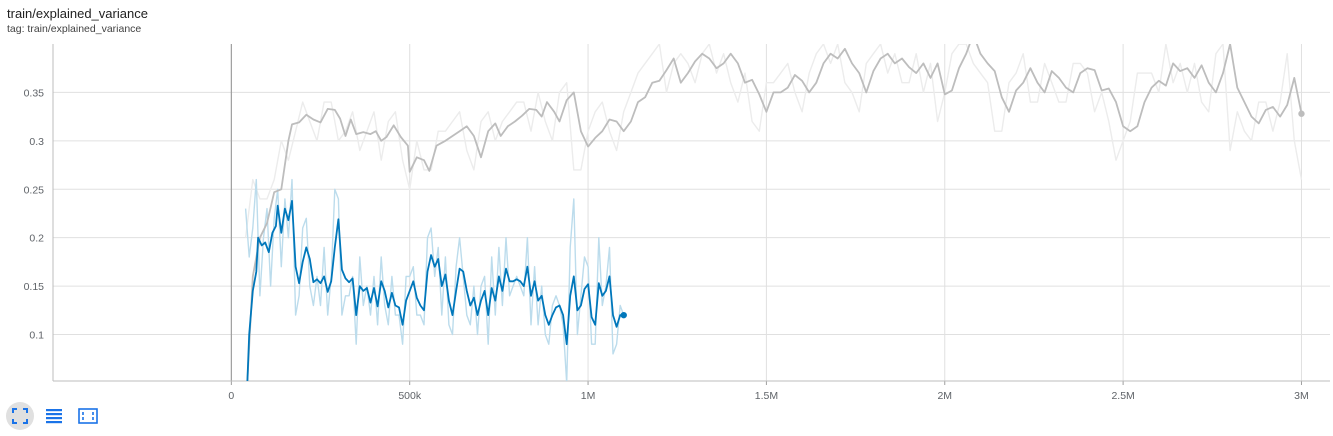 Image resolution: width=1333 pixels, height=436 pixels. I want to click on fit-domain-icon, so click(20, 416).